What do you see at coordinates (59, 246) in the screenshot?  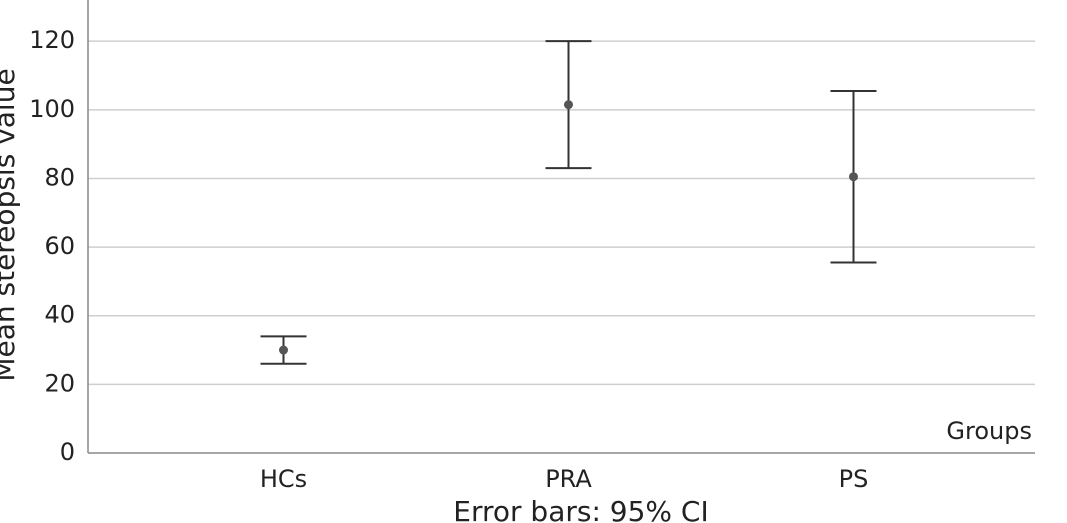 I see `y-tick-label: 60` at bounding box center [59, 246].